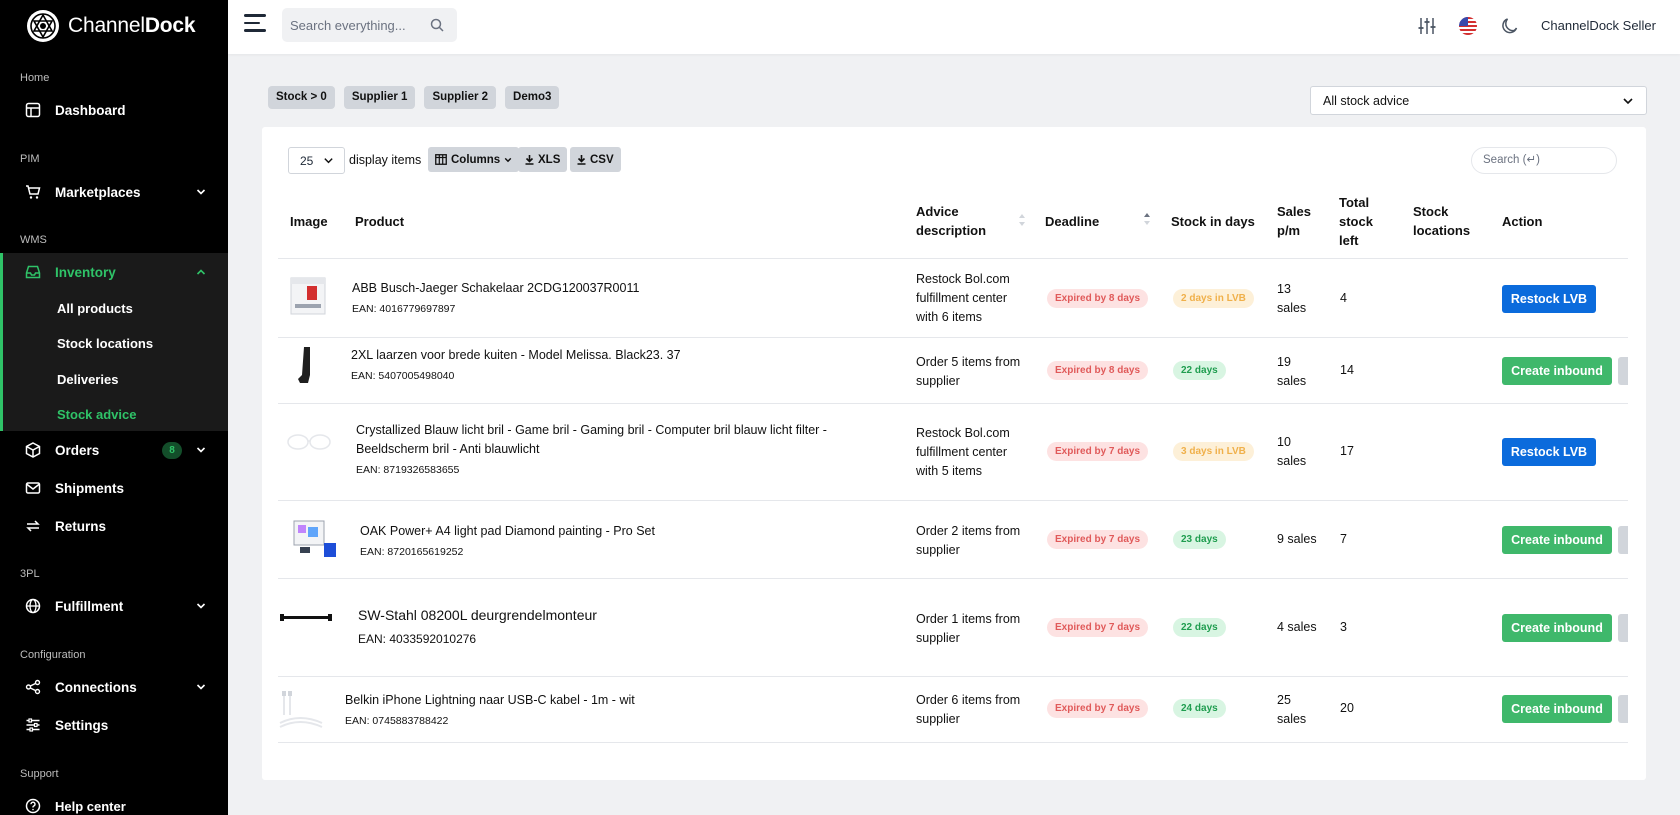  I want to click on section-label-wms: WMS, so click(33, 240).